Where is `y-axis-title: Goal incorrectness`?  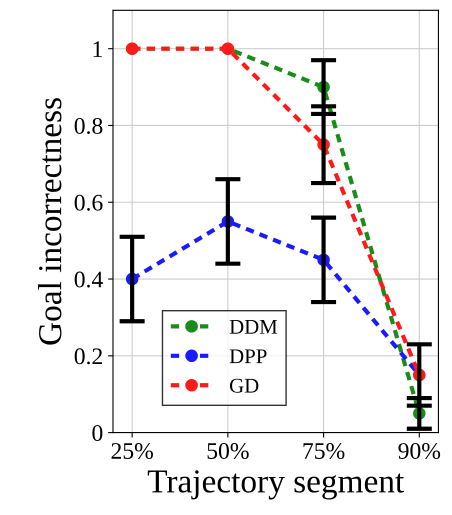
y-axis-title: Goal incorrectness is located at coordinates (50, 221).